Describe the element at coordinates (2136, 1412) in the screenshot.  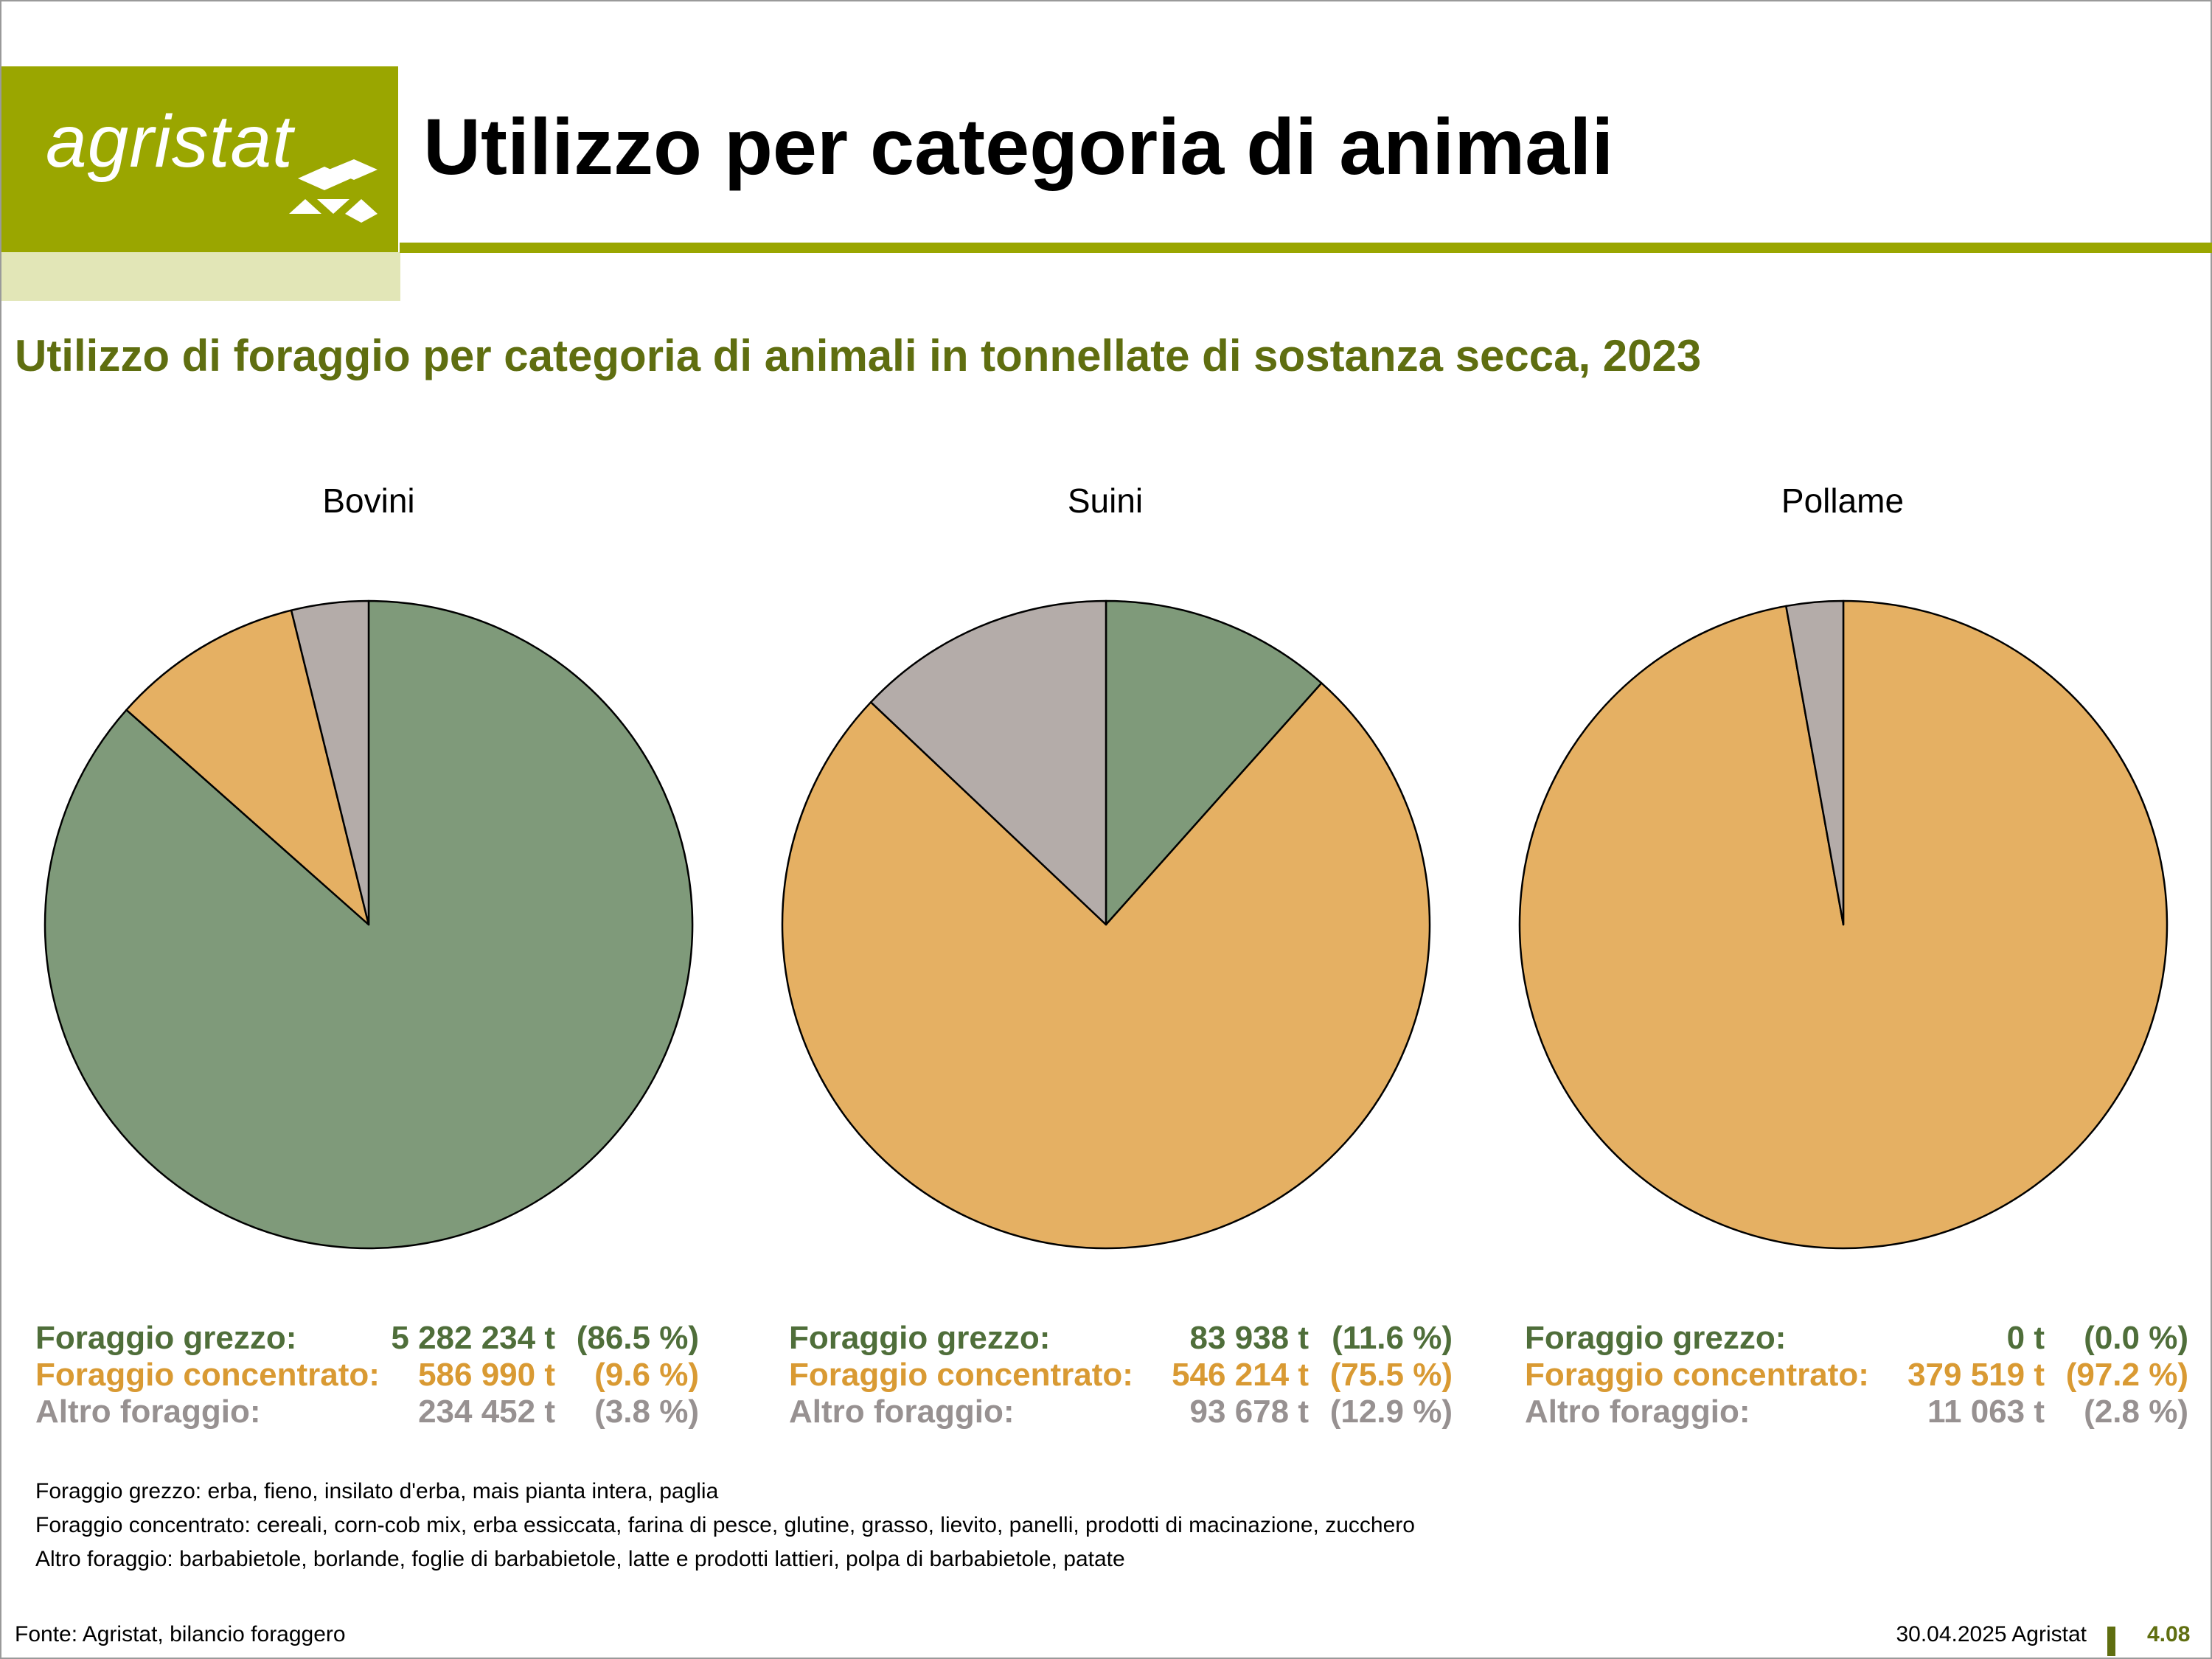
I see `legend-percent: (2.8 %)` at that location.